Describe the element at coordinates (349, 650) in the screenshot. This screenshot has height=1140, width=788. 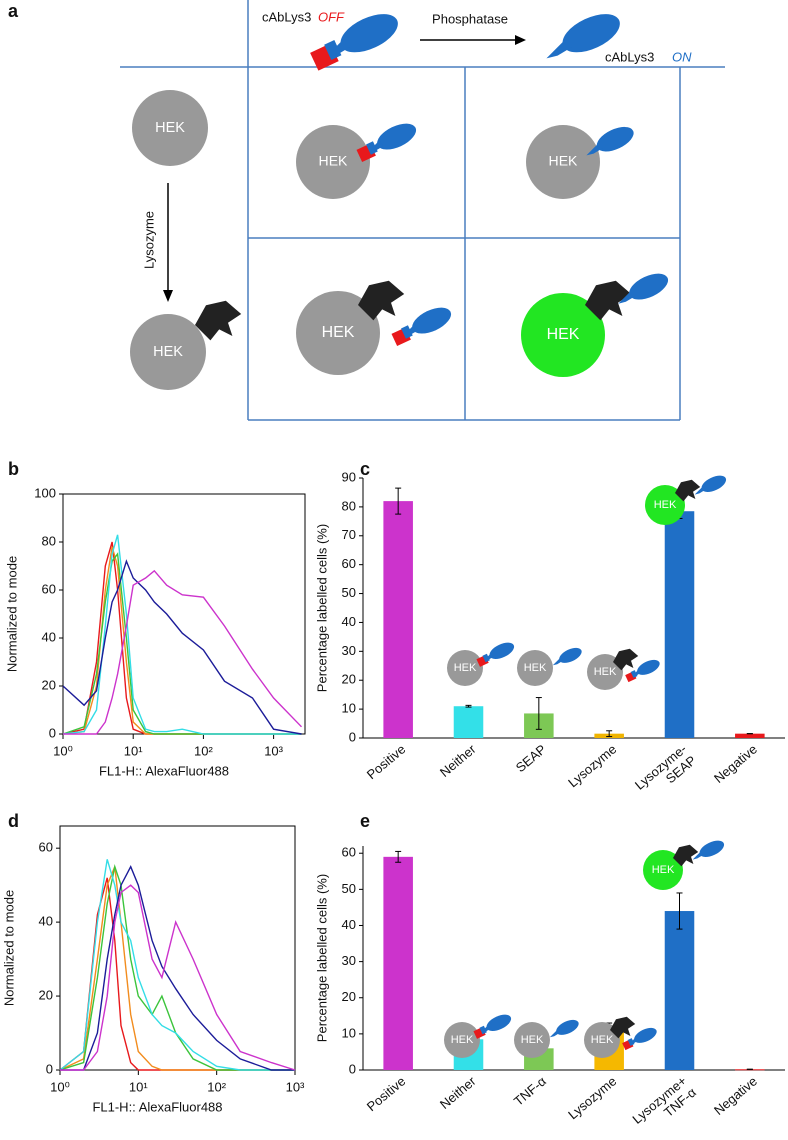
I see `y-tick-label: 30` at that location.